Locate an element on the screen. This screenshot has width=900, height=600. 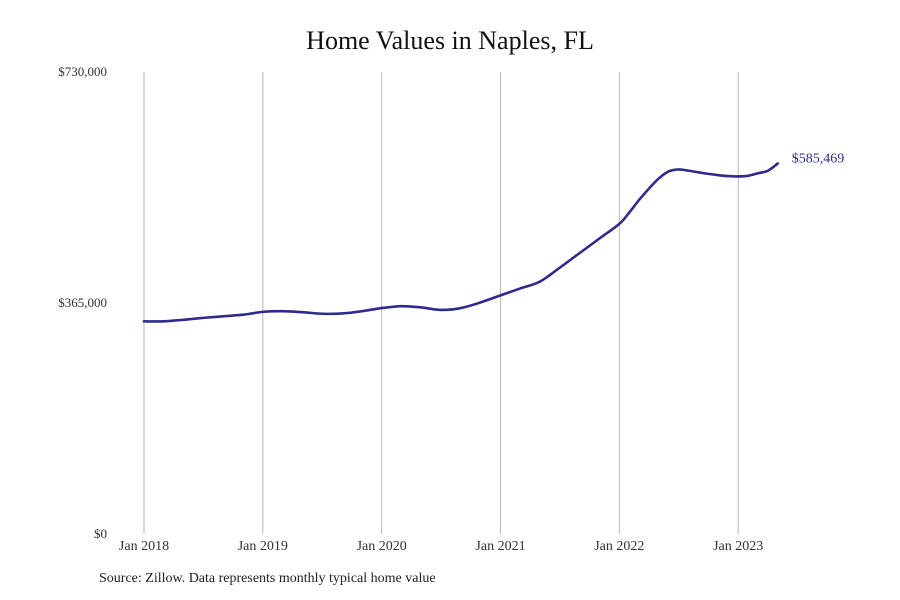
y-tick-label: $365,000 is located at coordinates (82, 302).